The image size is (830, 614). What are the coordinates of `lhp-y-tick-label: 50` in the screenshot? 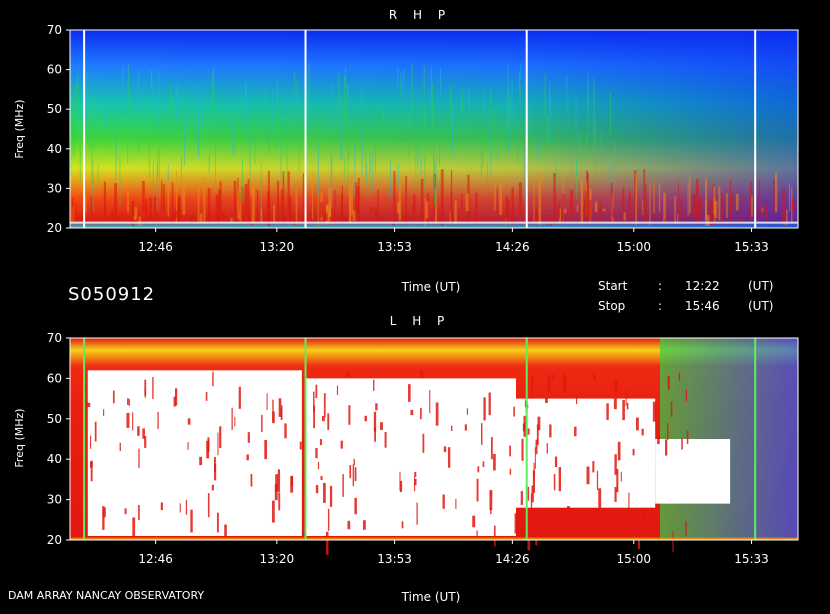 It's located at (54, 419).